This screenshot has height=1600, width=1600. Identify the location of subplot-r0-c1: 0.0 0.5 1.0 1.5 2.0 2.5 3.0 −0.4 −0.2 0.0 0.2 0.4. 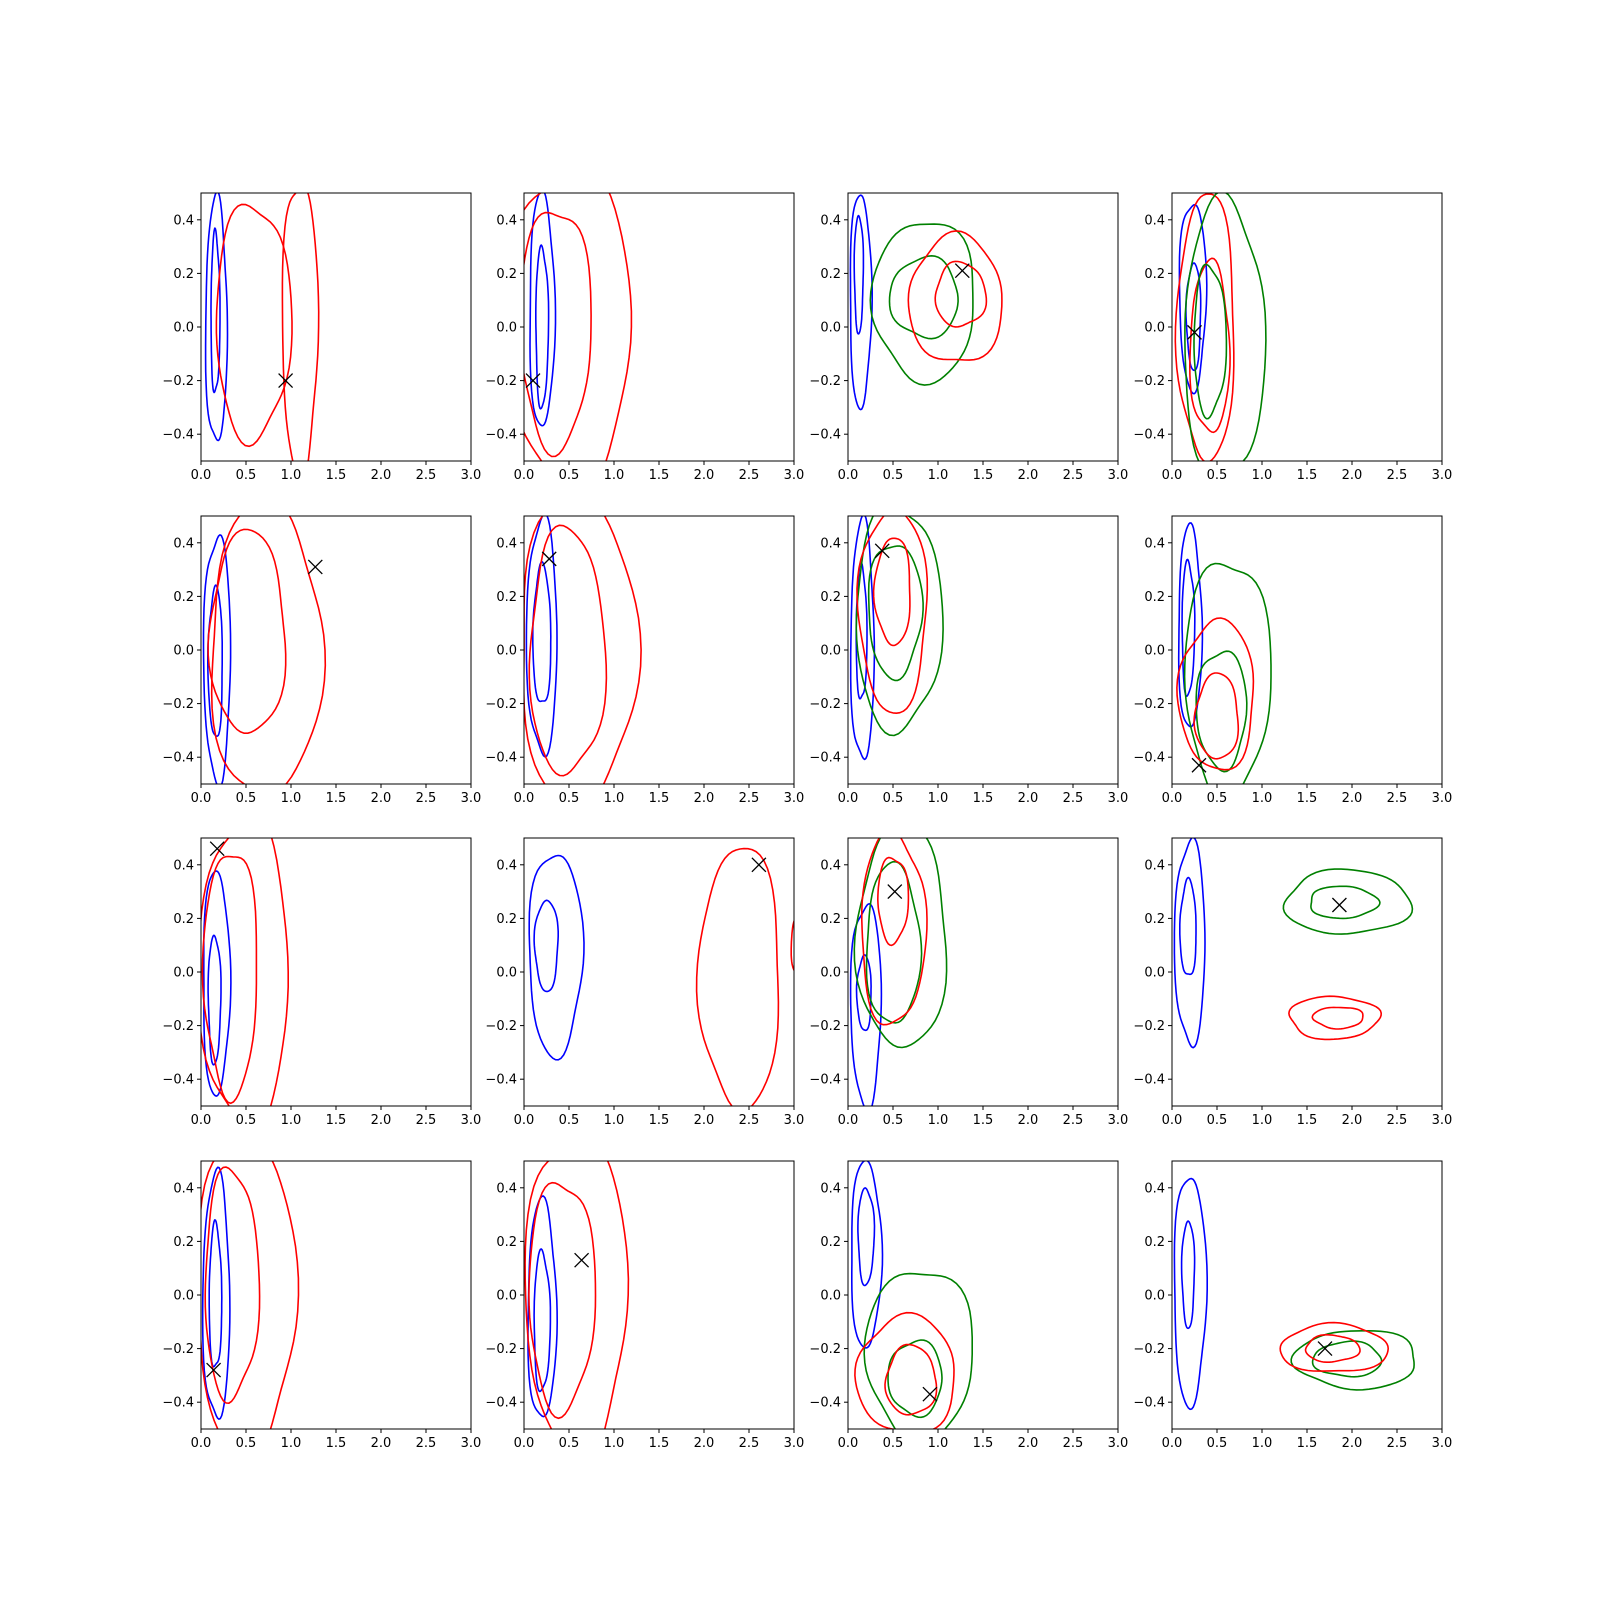
(644, 337).